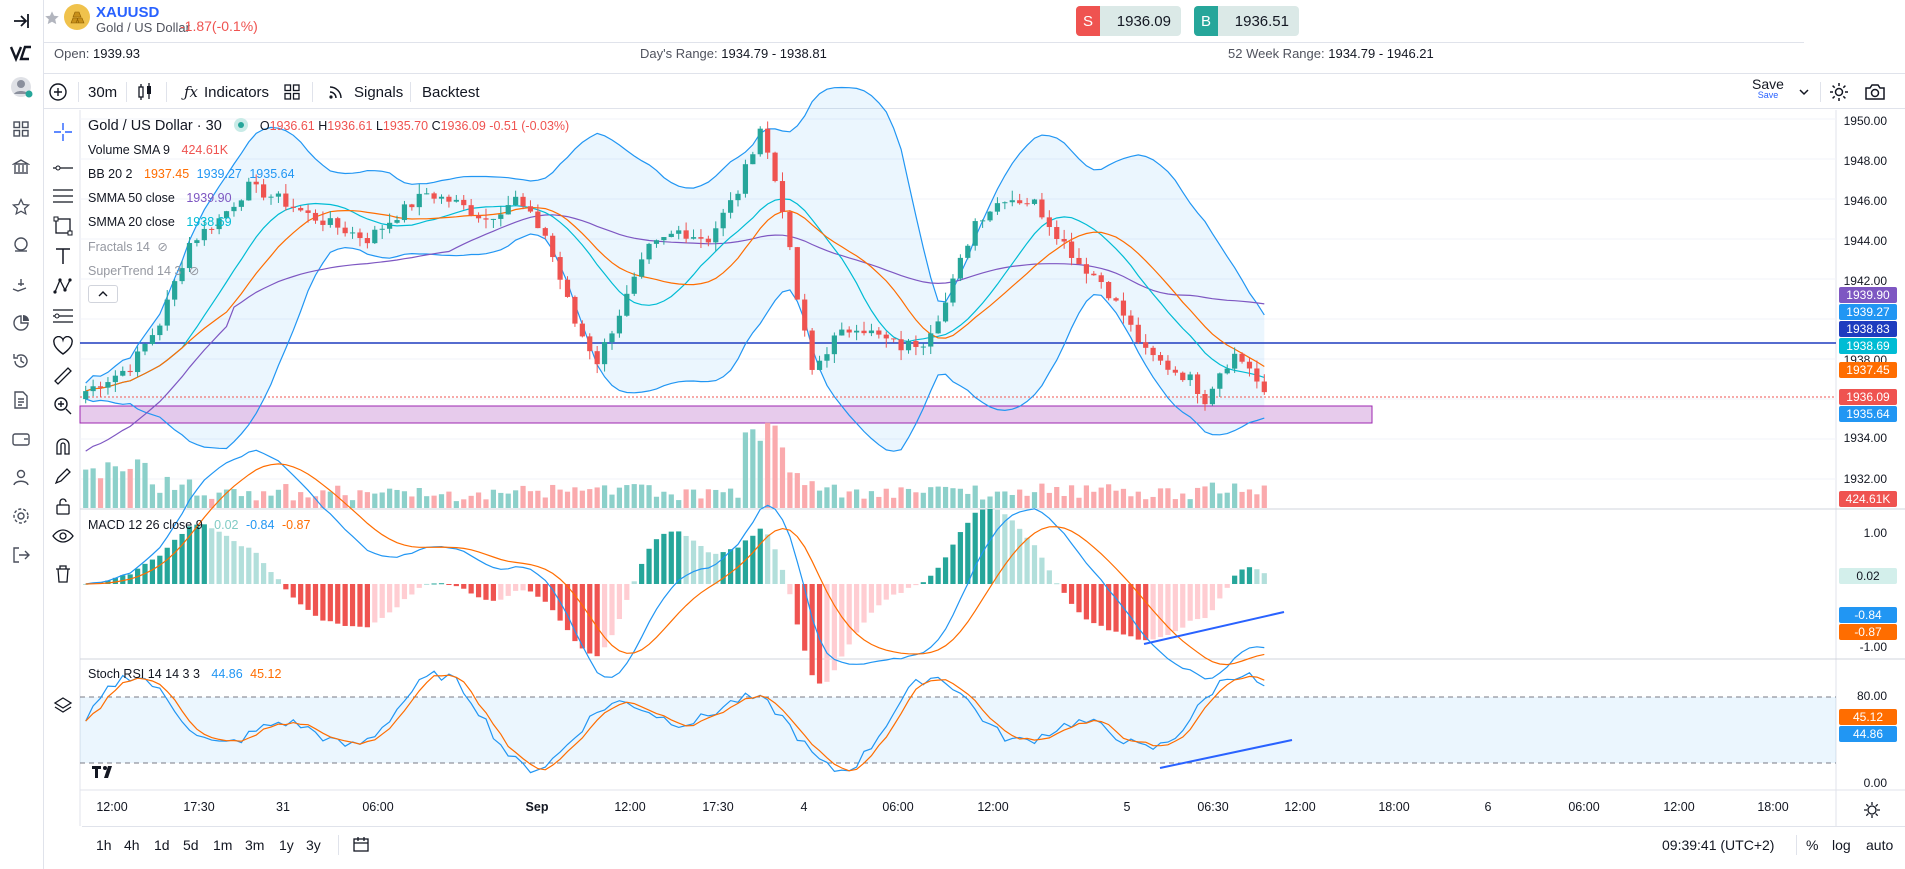  I want to click on volume-legend: Volume SMA 9 424.61K, so click(158, 150).